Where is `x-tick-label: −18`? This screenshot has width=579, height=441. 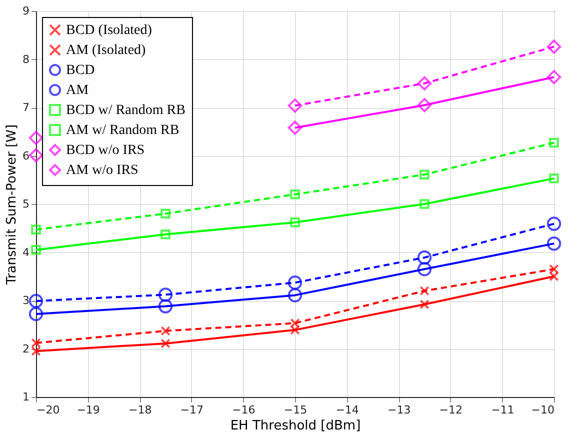 x-tick-label: −18 is located at coordinates (140, 410).